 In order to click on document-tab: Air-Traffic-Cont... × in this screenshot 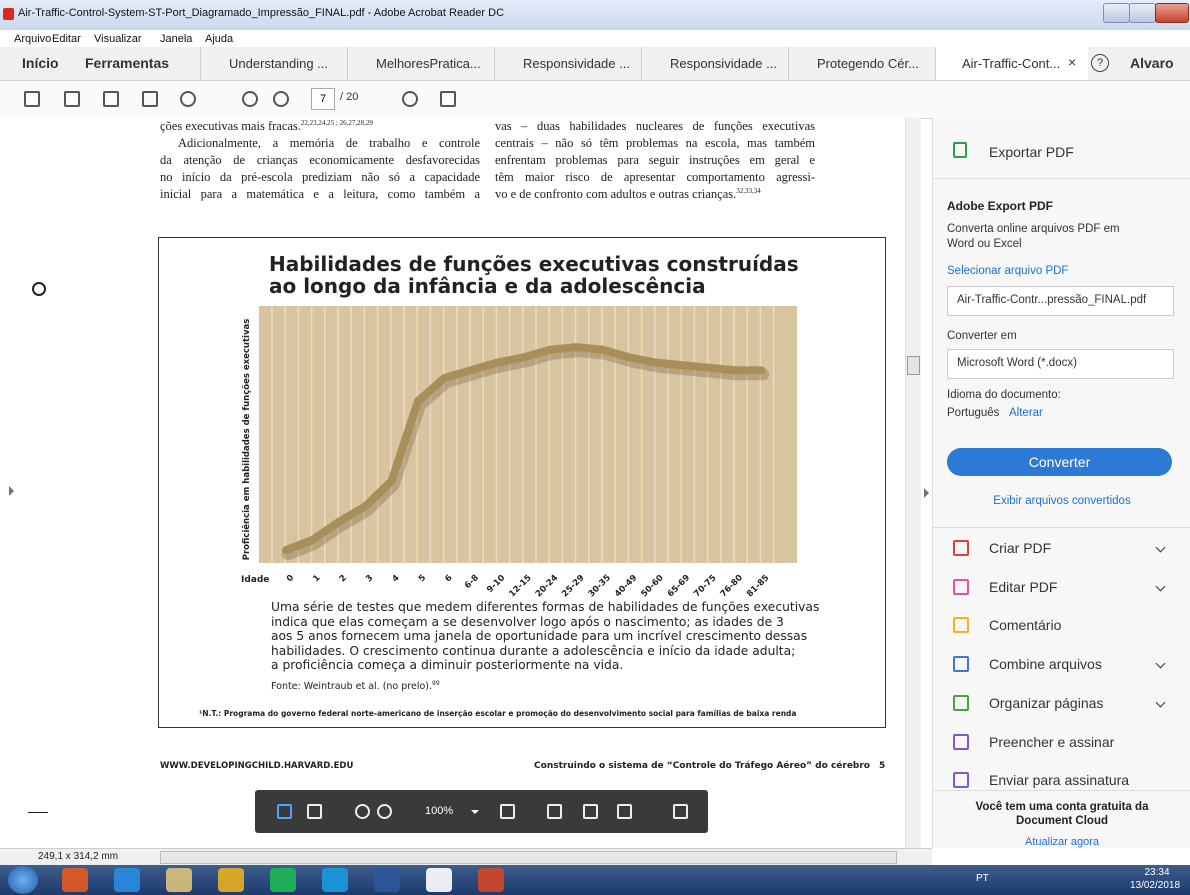, I will do `click(1011, 63)`.